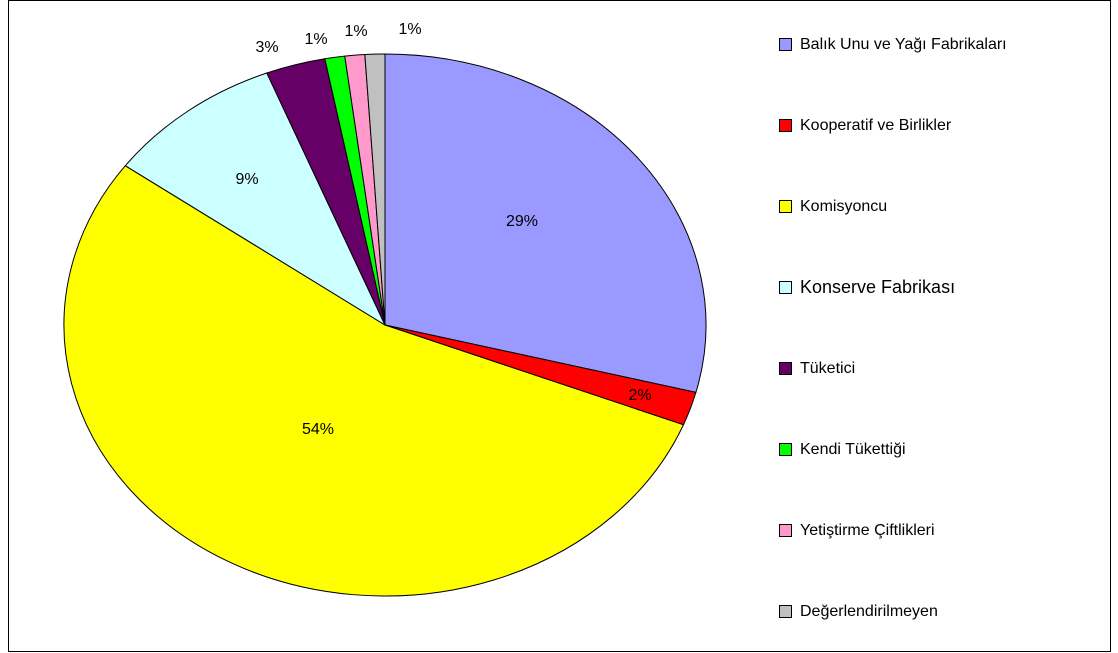 The height and width of the screenshot is (653, 1118). What do you see at coordinates (853, 449) in the screenshot?
I see `legend-label: Kendi Tükettiği` at bounding box center [853, 449].